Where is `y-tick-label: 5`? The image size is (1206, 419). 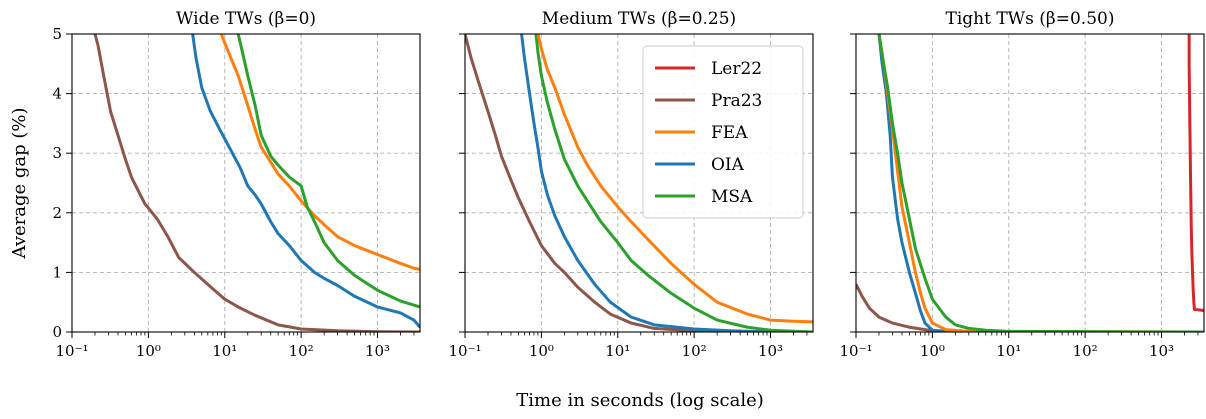 y-tick-label: 5 is located at coordinates (57, 34).